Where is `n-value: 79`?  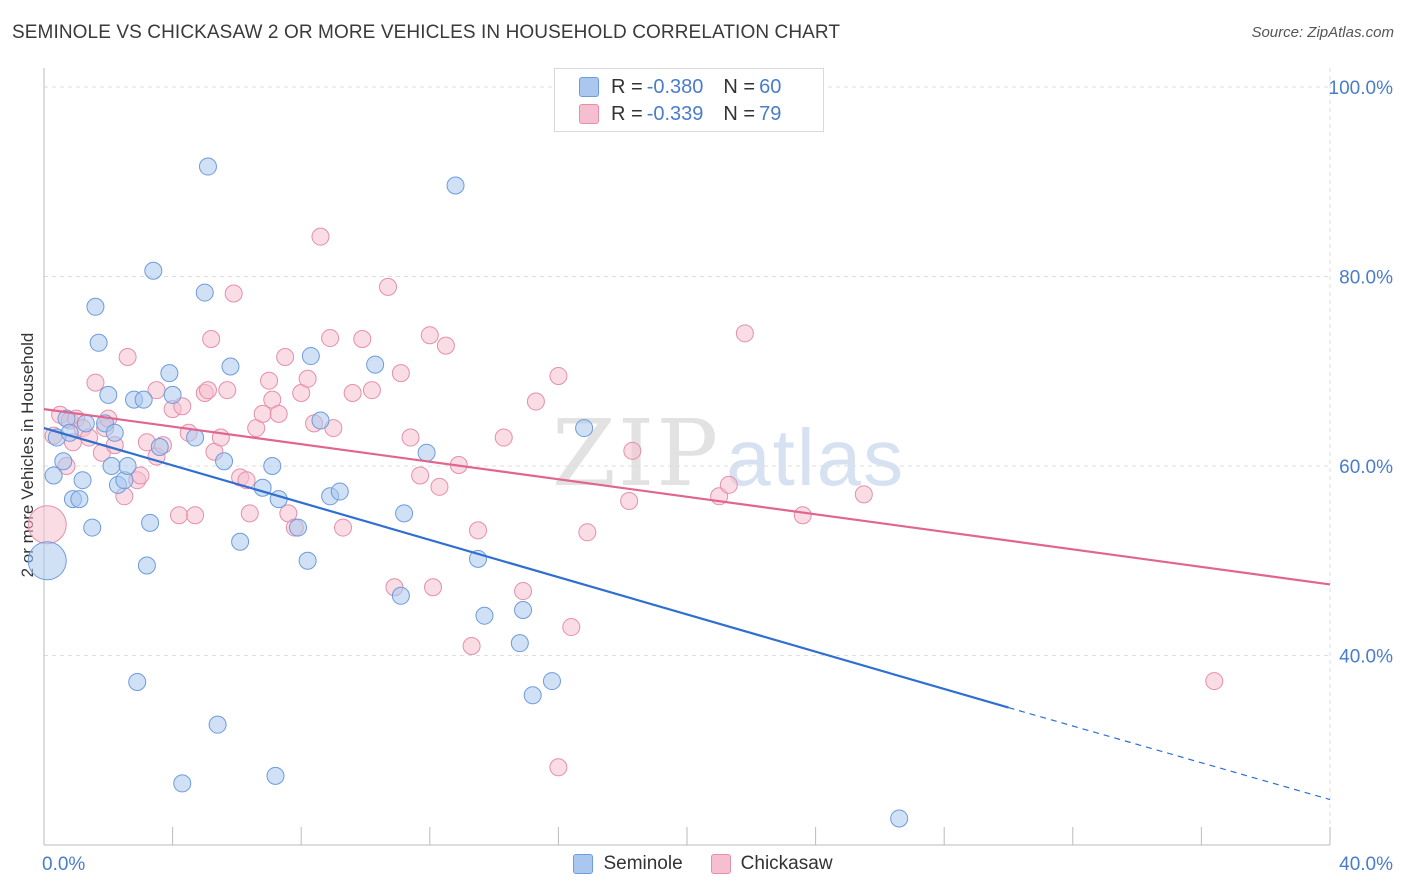
n-value: 79 is located at coordinates (770, 113).